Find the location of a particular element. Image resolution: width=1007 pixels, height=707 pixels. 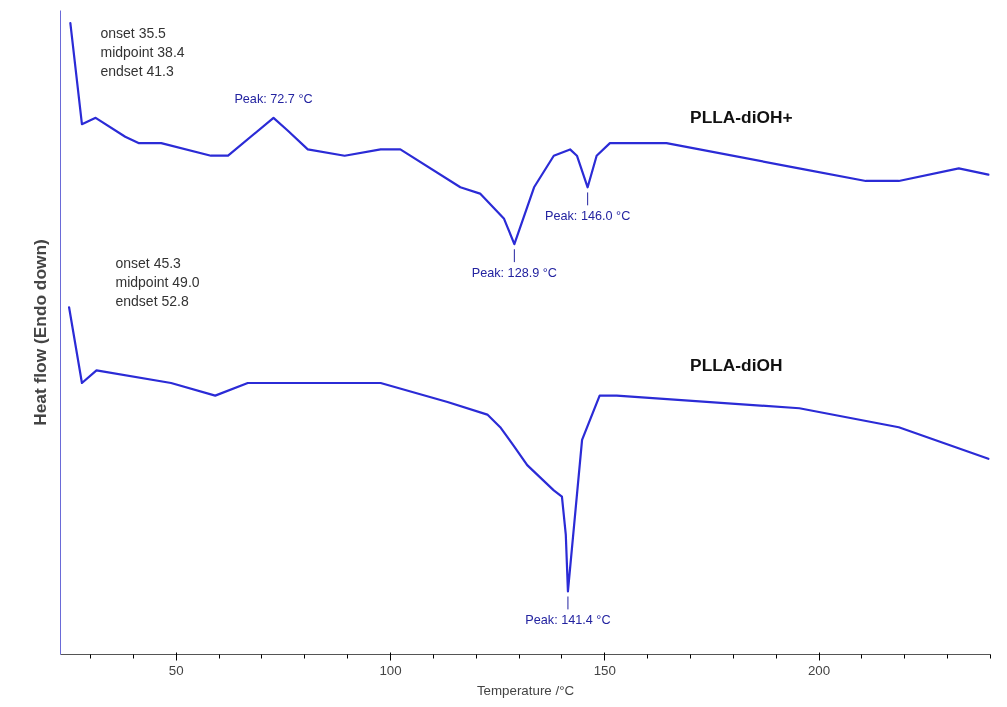

x-tick-label: 200 is located at coordinates (819, 670).